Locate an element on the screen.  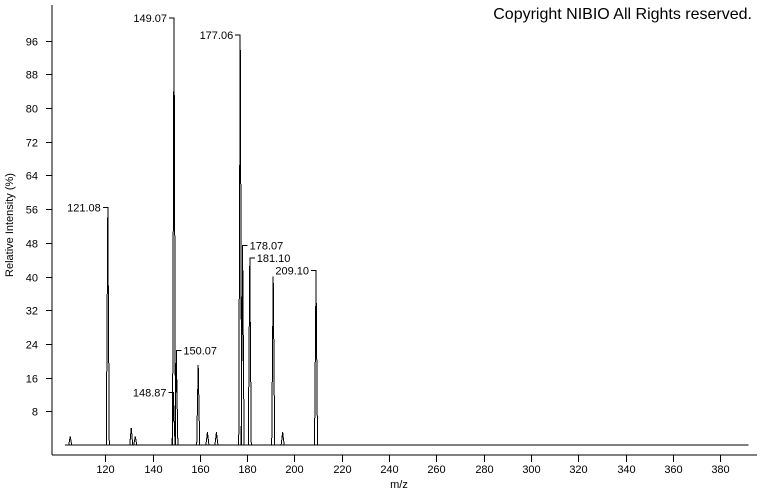
y-tick-label: 80 is located at coordinates (32, 110).